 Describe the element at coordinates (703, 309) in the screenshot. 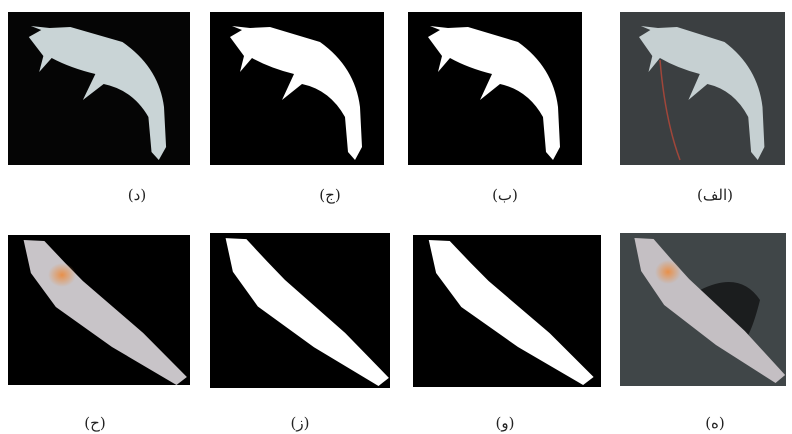

I see `panel-he` at that location.